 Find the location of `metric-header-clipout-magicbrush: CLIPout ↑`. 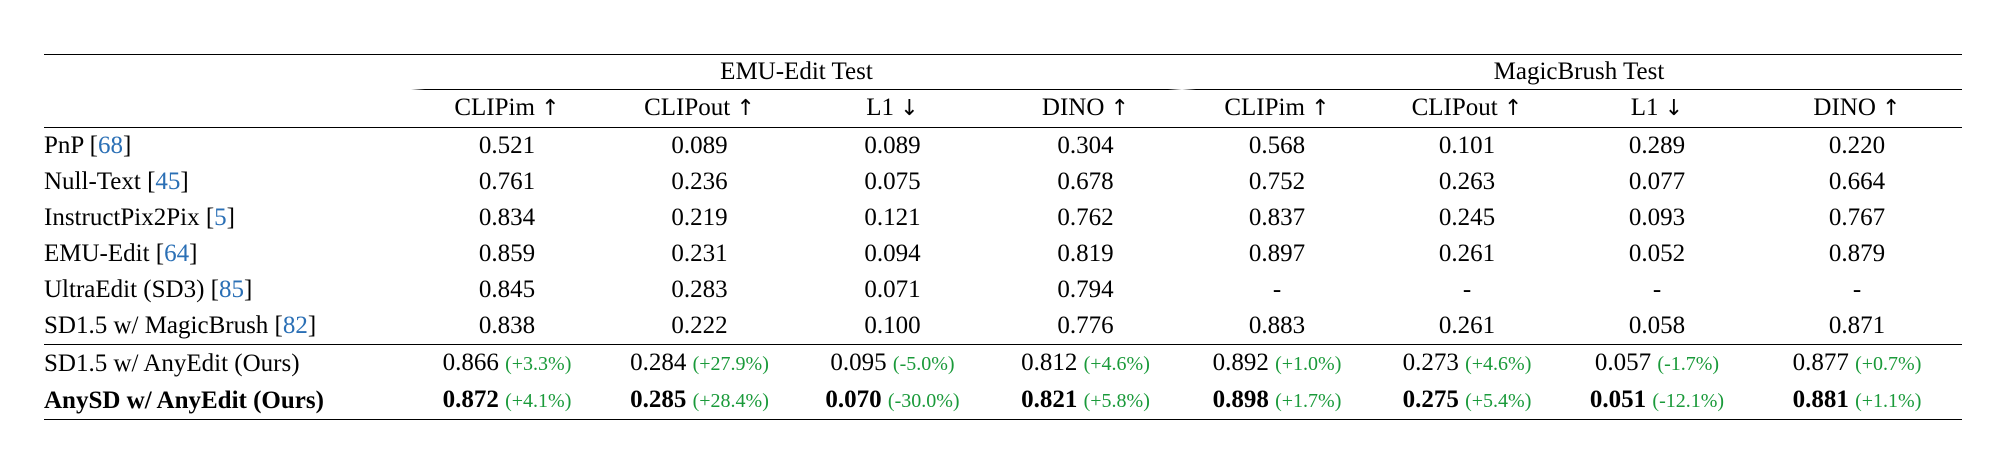

metric-header-clipout-magicbrush: CLIPout ↑ is located at coordinates (1467, 109).